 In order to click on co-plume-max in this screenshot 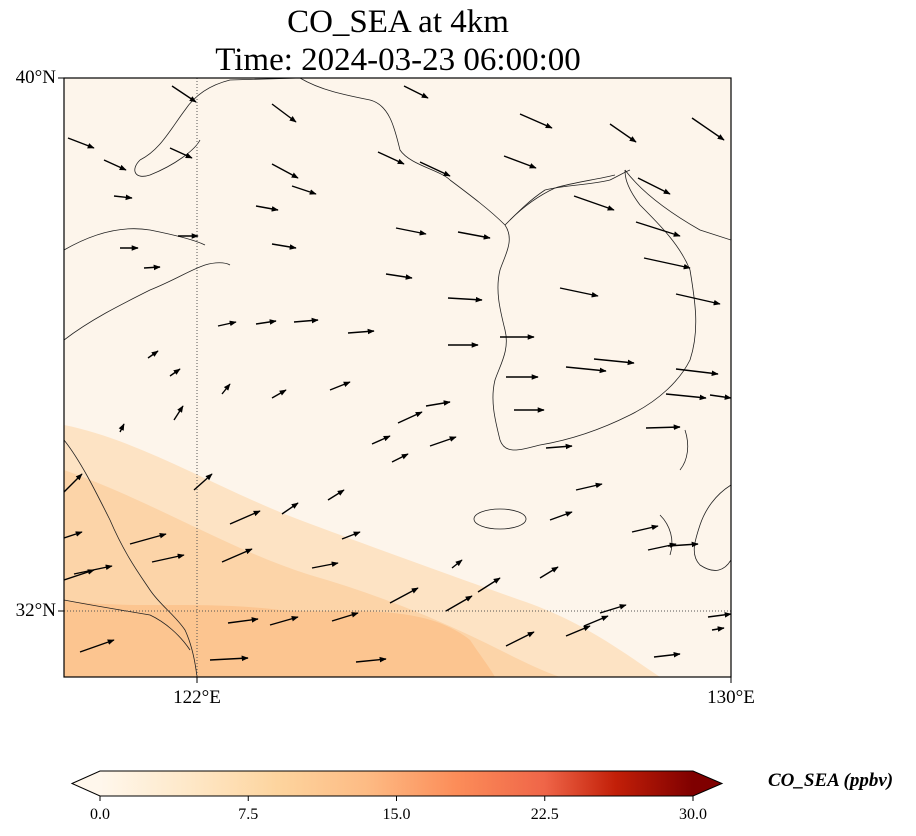, I will do `click(279, 638)`.